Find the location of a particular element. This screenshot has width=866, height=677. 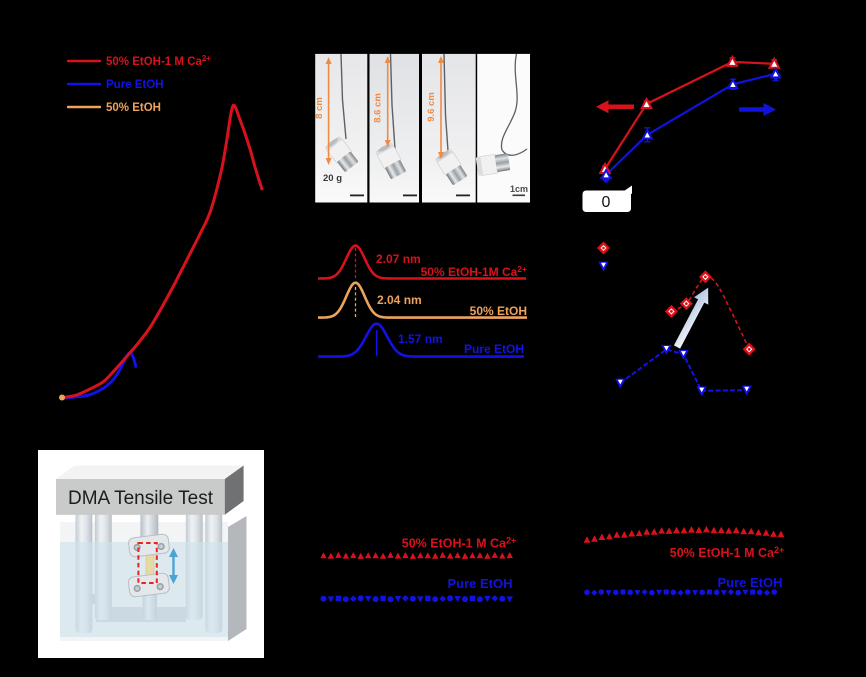

svg-text: 0 is located at coordinates (606, 202).